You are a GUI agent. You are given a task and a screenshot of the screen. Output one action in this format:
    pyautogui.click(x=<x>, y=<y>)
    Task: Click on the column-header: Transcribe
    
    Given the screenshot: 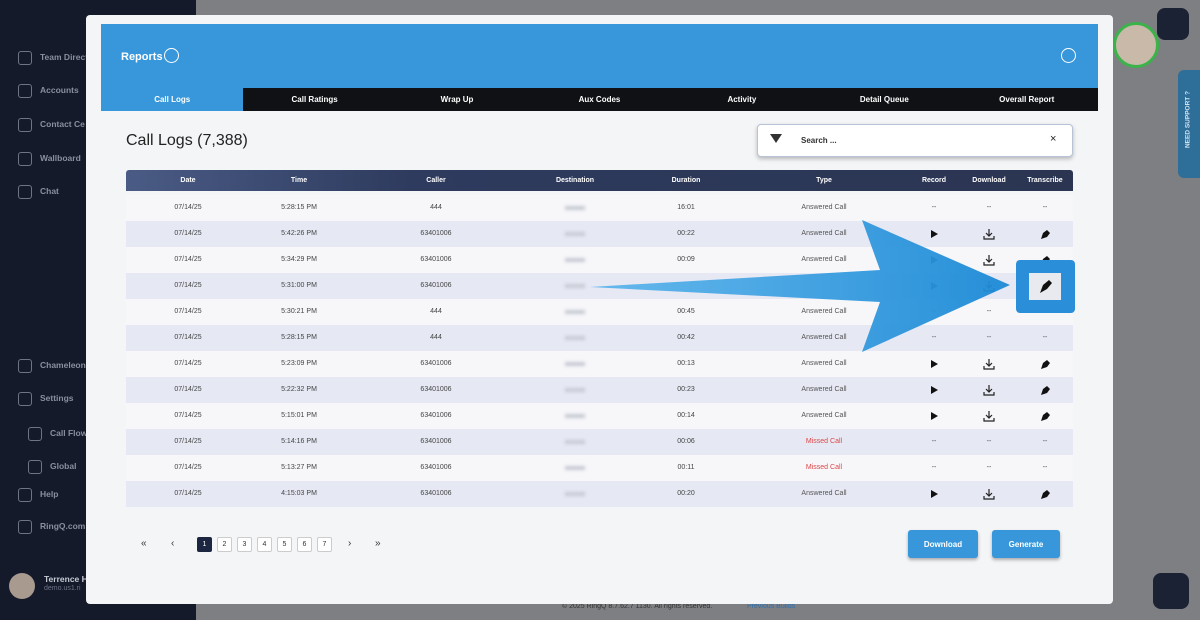 What is the action you would take?
    pyautogui.click(x=1045, y=180)
    